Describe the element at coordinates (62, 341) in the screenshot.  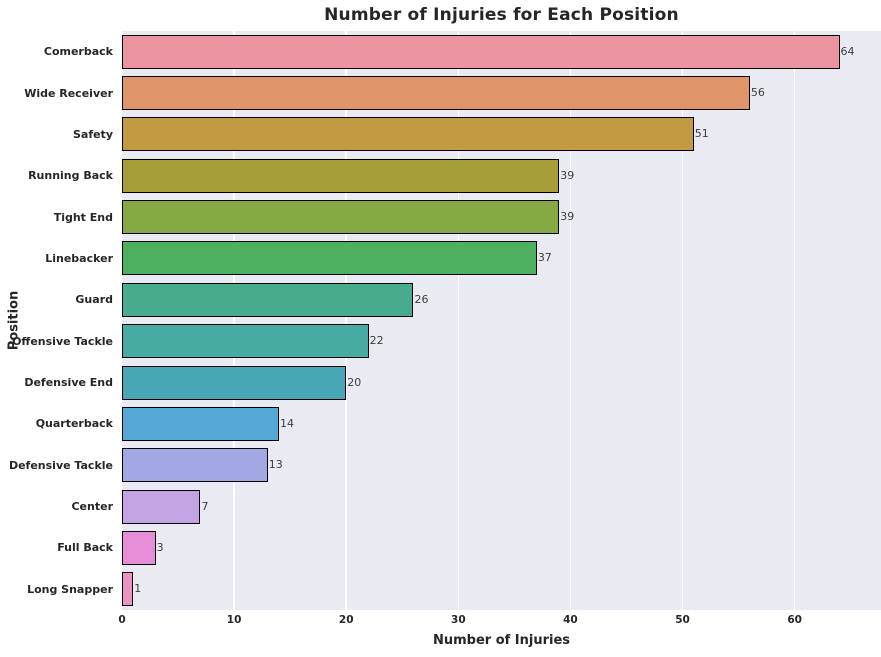
I see `y-tick-label: Offensive Tackle` at that location.